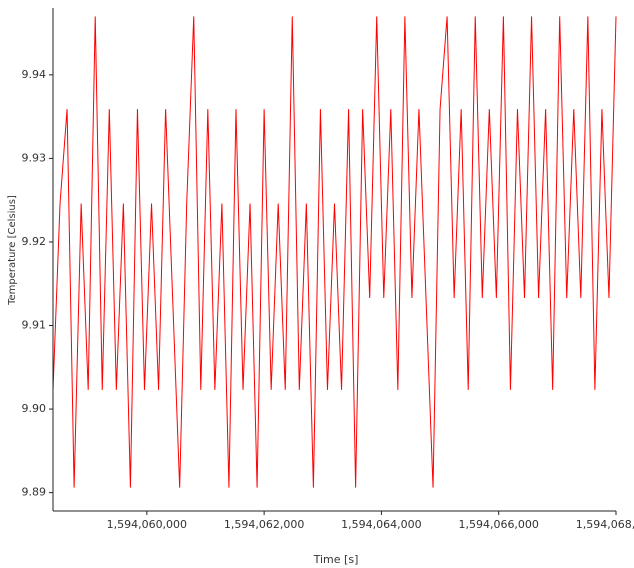 This screenshot has height=568, width=634. What do you see at coordinates (34, 408) in the screenshot?
I see `y-tick-label: 9.90` at bounding box center [34, 408].